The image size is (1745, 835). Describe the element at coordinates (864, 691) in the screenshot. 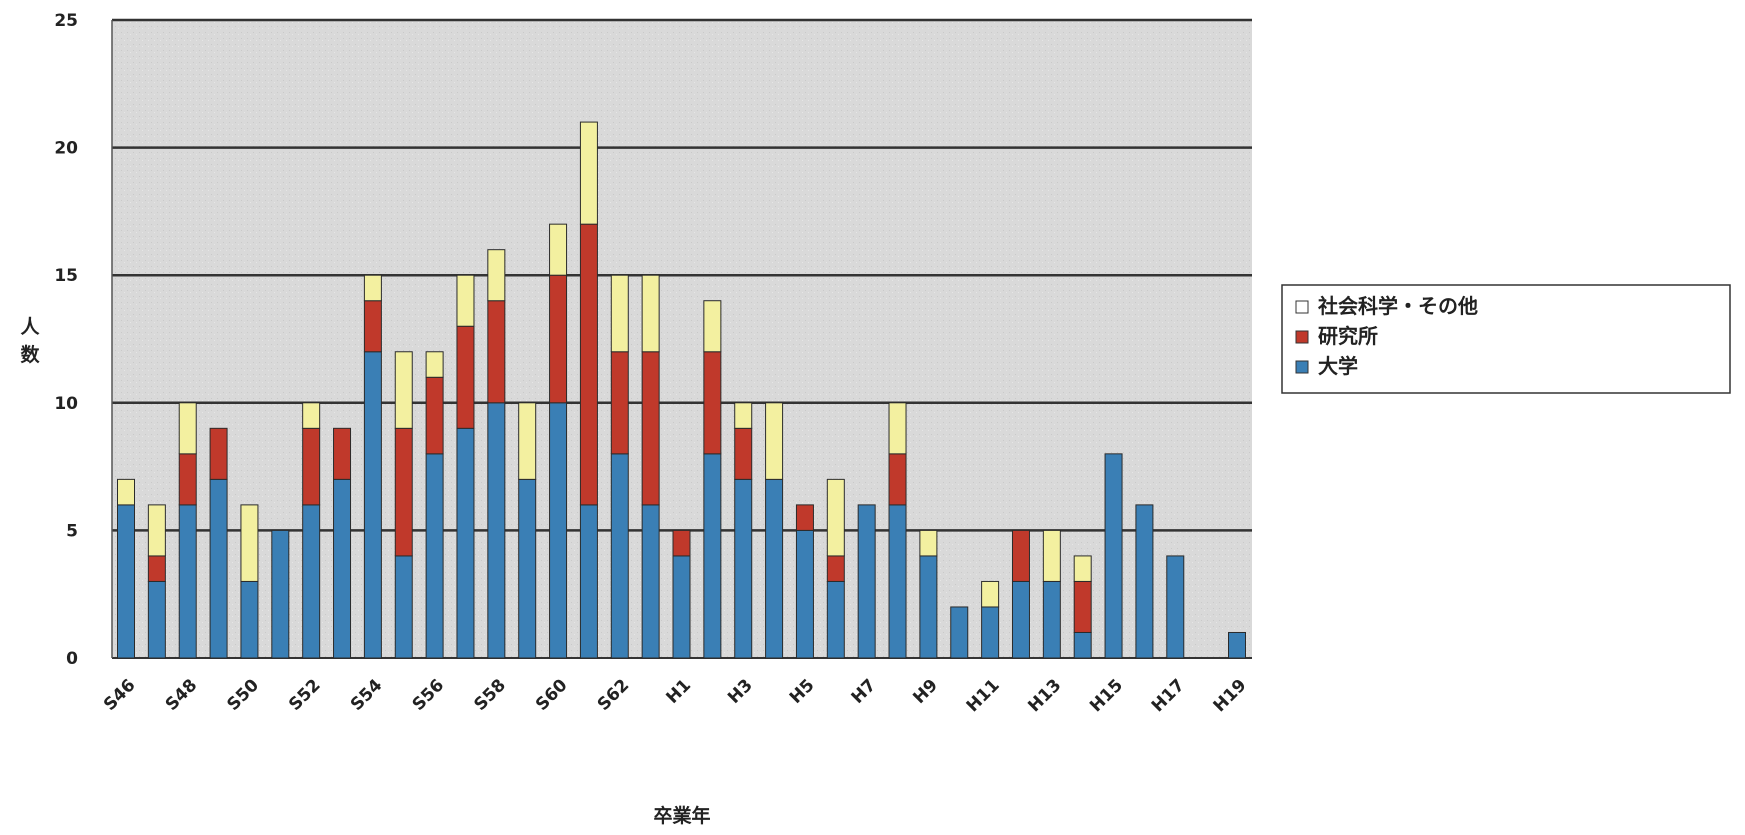

I see `x-tick-label: H7` at that location.